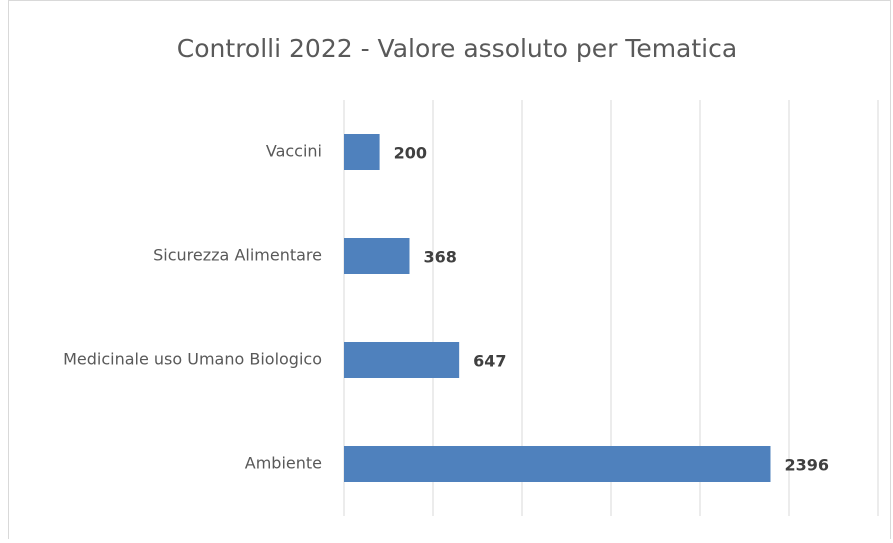 This screenshot has height=543, width=893. Describe the element at coordinates (489, 361) in the screenshot. I see `value-label: 647` at that location.